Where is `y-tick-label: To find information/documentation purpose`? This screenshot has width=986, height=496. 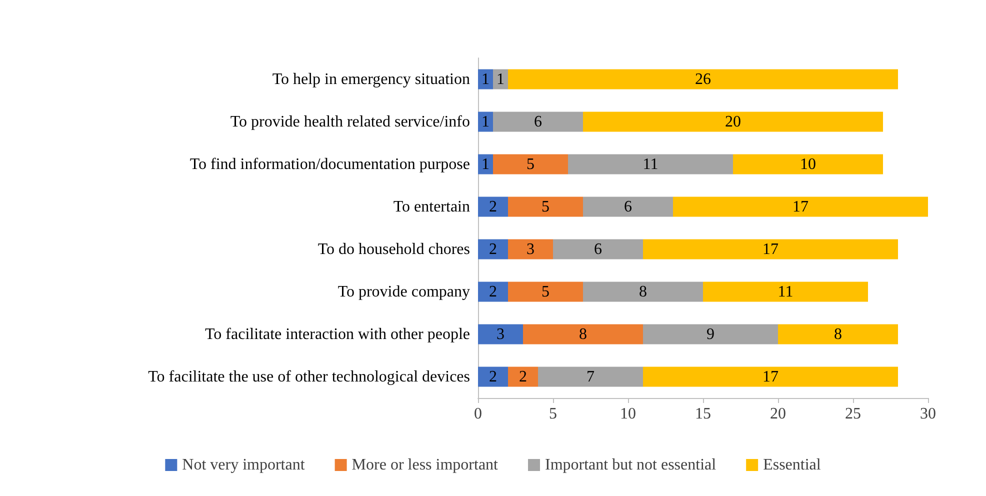
y-tick-label: To find information/documentation purpose is located at coordinates (330, 164).